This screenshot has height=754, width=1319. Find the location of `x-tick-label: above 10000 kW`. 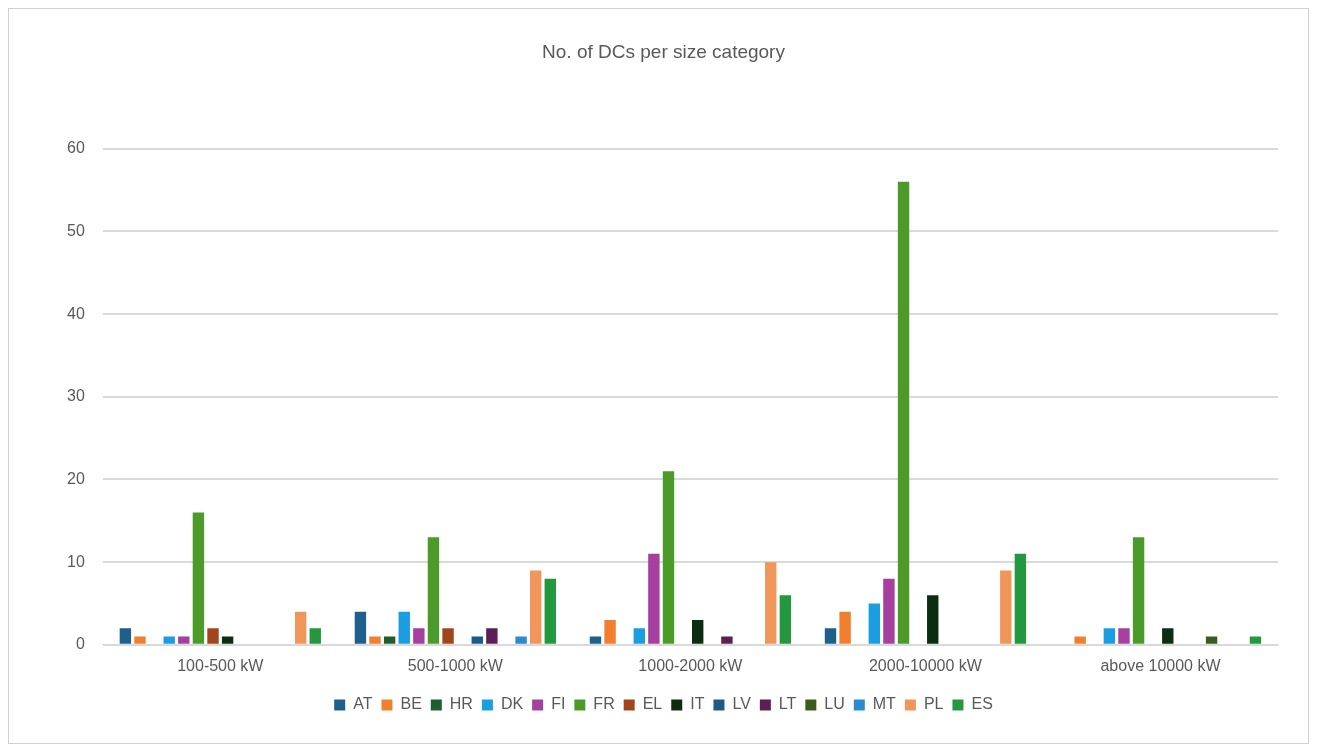

x-tick-label: above 10000 kW is located at coordinates (1161, 665).